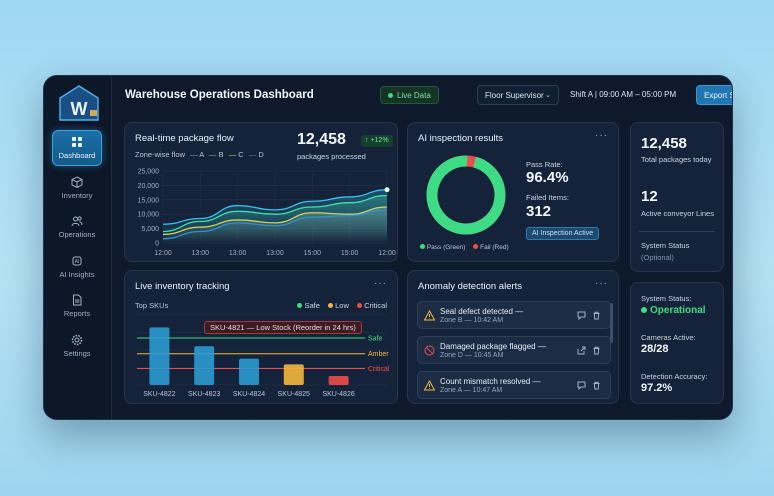  Describe the element at coordinates (674, 376) in the screenshot. I see `accuracy-label: Detection Accuracy:` at that location.